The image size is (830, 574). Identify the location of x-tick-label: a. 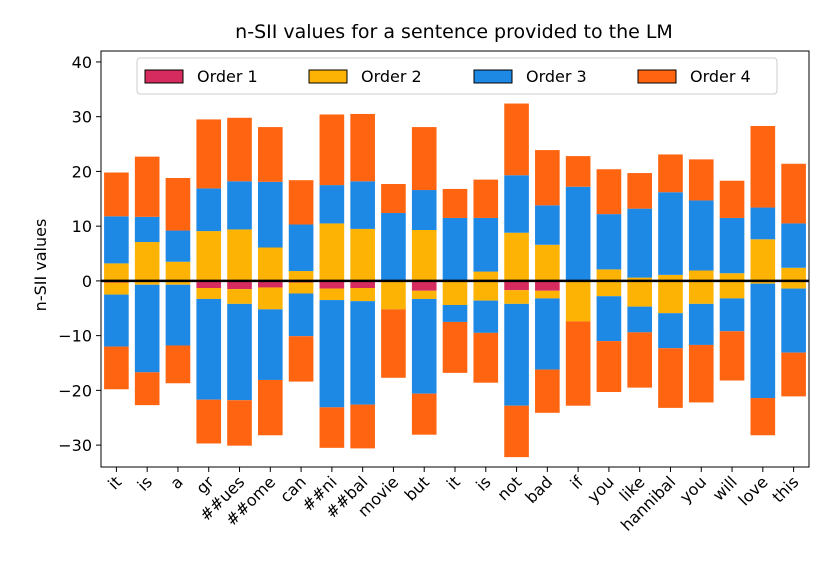
(176, 482).